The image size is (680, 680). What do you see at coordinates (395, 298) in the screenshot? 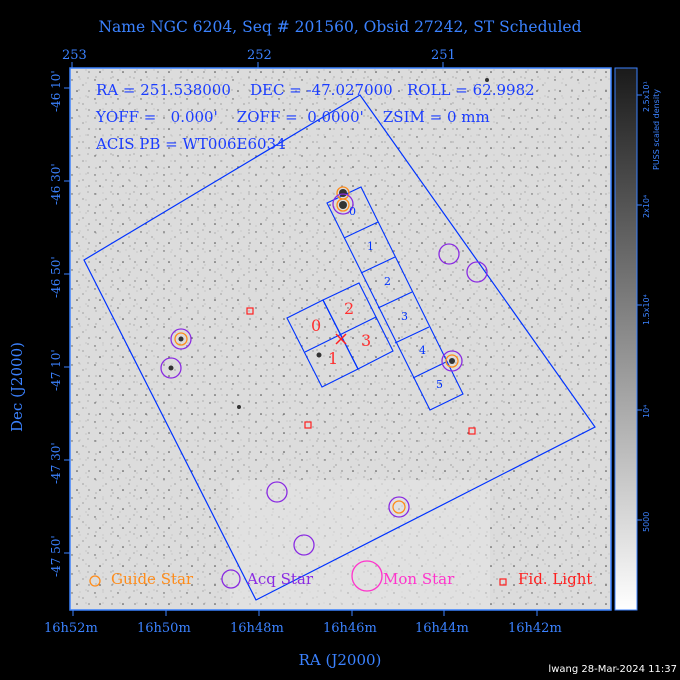
I see `acis-s-chips` at bounding box center [395, 298].